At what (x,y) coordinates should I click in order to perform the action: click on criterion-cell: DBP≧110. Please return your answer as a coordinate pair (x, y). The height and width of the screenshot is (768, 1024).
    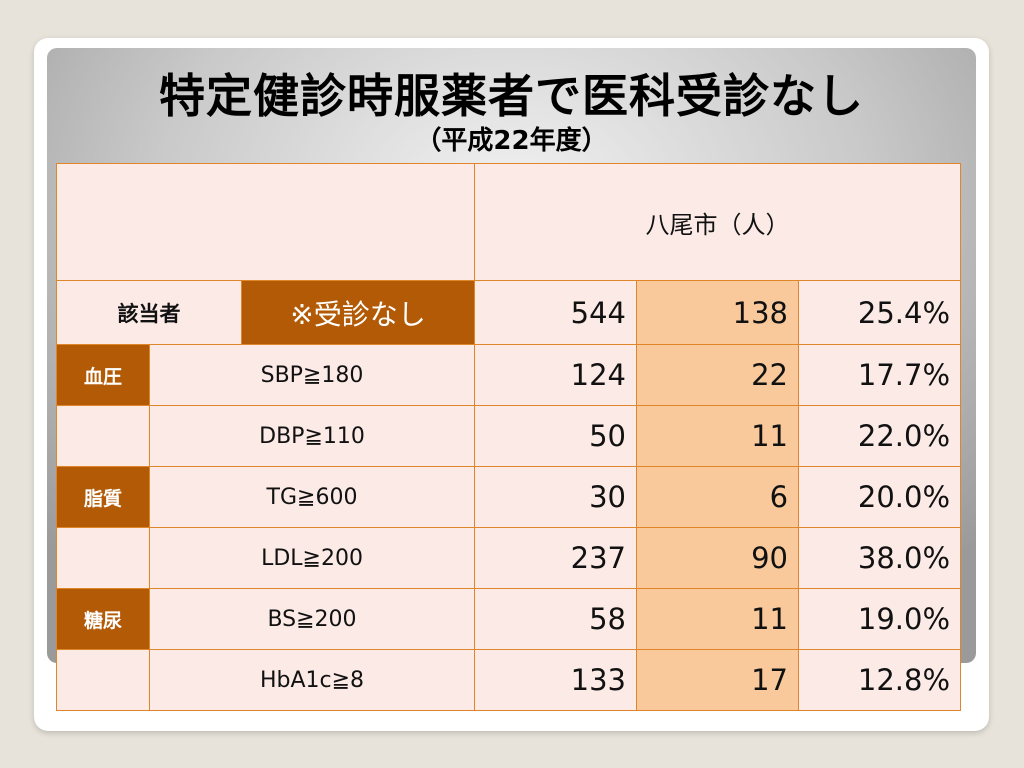
    Looking at the image, I should click on (312, 436).